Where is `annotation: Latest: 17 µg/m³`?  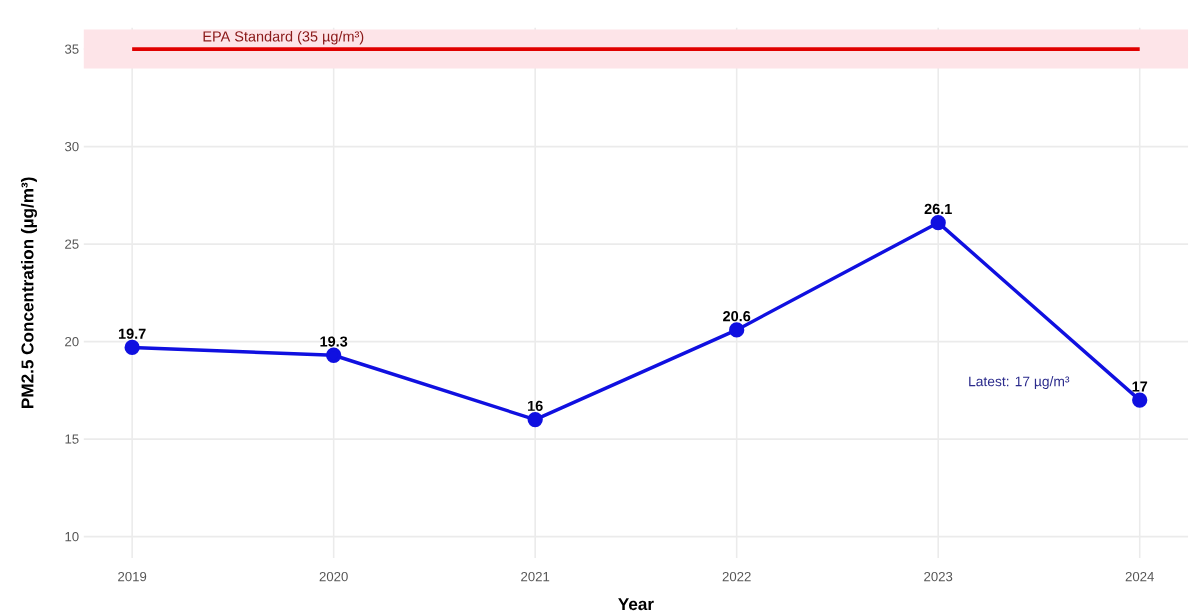 annotation: Latest: 17 µg/m³ is located at coordinates (1019, 382).